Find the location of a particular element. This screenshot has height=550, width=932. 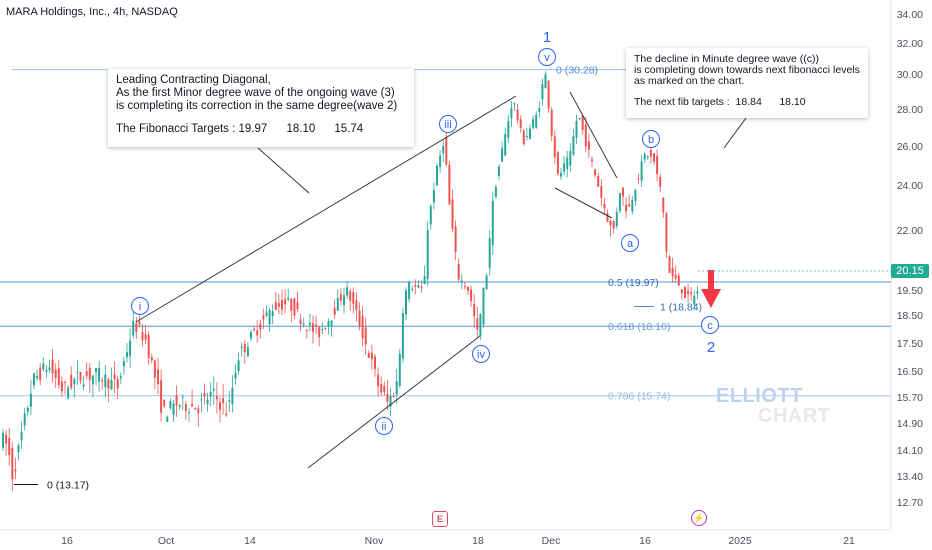

wave-label-iv-circle is located at coordinates (481, 354).